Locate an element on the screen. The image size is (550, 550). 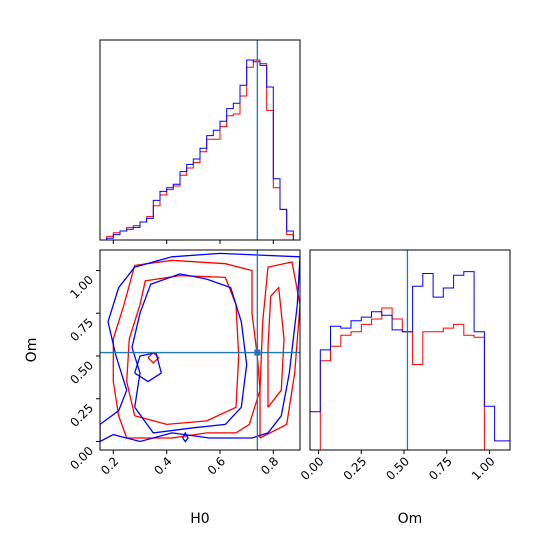
contour-series is located at coordinates (200, 347).